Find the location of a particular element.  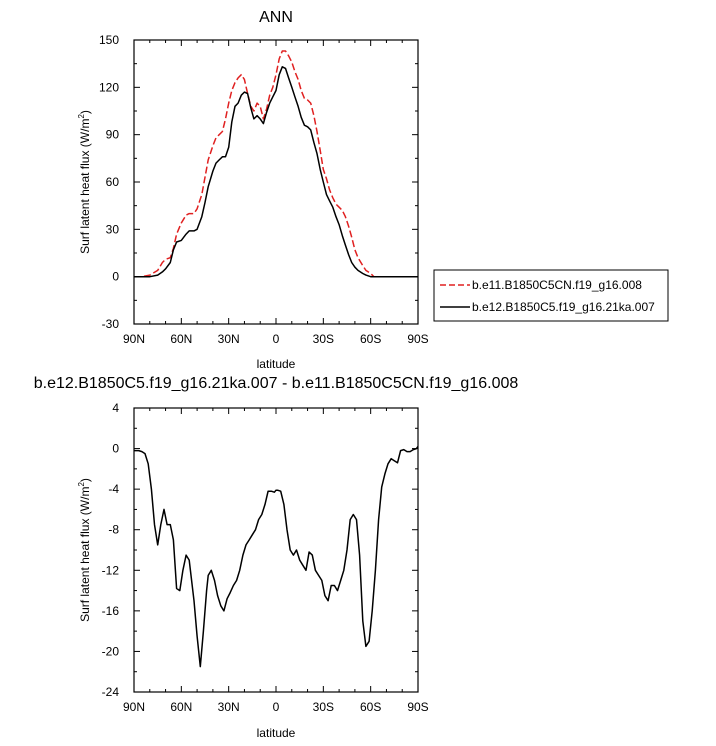

y-tick-label: -16 is located at coordinates (111, 611).